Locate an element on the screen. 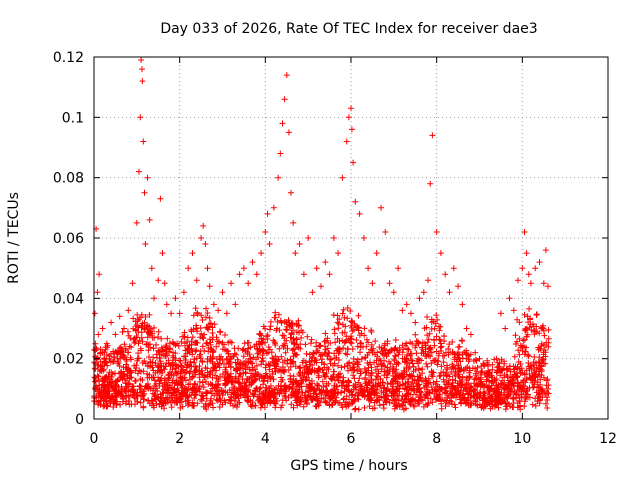 The width and height of the screenshot is (640, 480). y-tick-label: 0.02 is located at coordinates (68, 360).